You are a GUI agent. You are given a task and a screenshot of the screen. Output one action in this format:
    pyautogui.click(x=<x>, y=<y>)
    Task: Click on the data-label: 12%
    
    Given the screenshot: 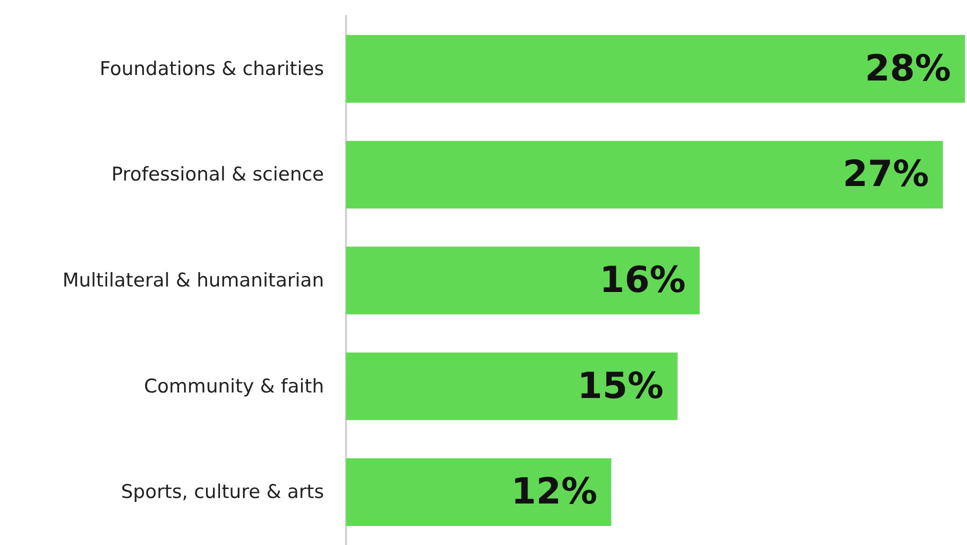 What is the action you would take?
    pyautogui.click(x=554, y=492)
    